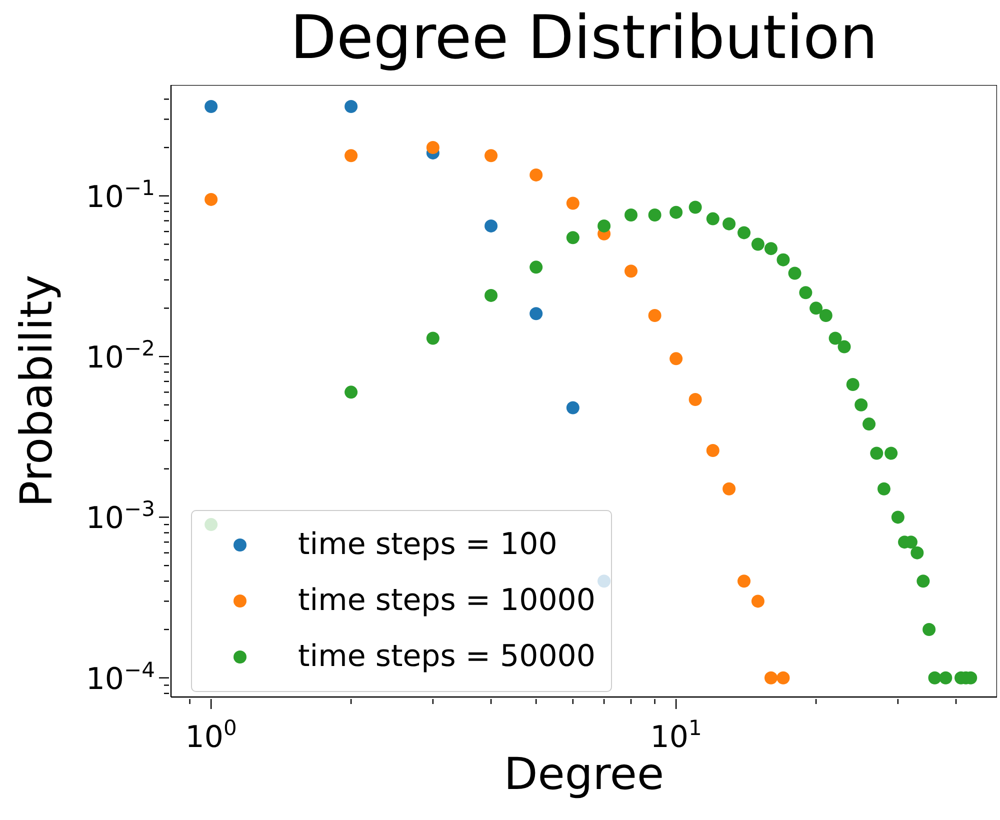 This screenshot has width=1000, height=820. I want to click on legend-label: time steps = 10000, so click(447, 601).